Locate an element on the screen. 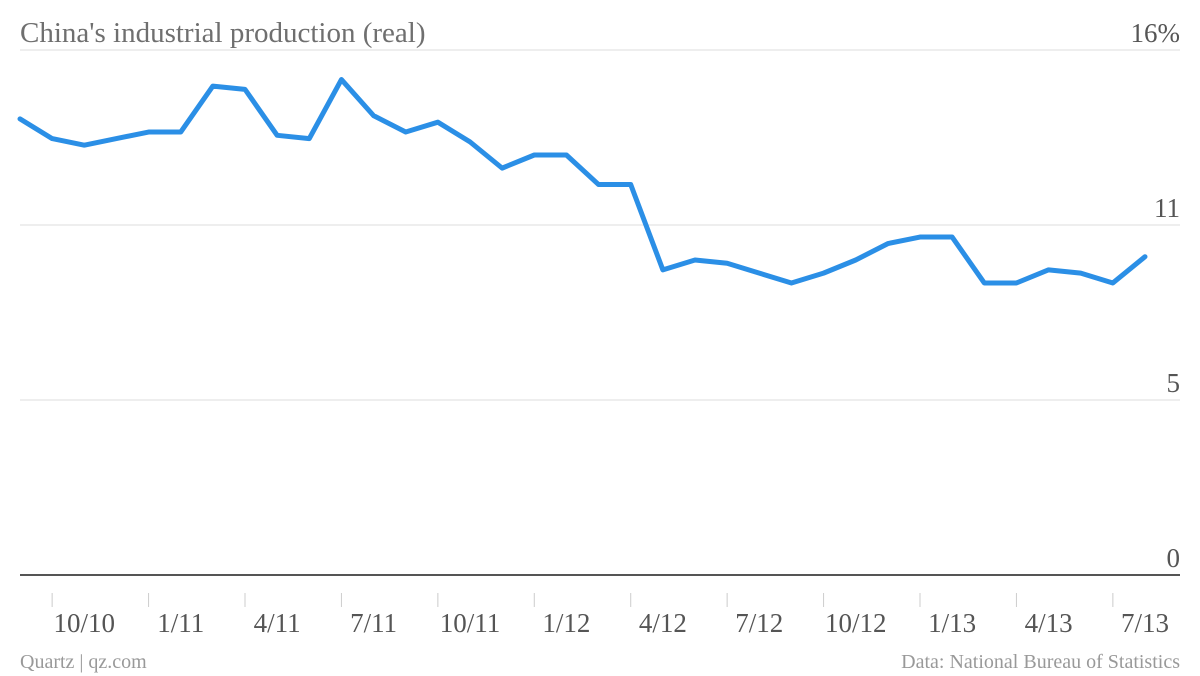  x-tick-label: 10/11 is located at coordinates (470, 623).